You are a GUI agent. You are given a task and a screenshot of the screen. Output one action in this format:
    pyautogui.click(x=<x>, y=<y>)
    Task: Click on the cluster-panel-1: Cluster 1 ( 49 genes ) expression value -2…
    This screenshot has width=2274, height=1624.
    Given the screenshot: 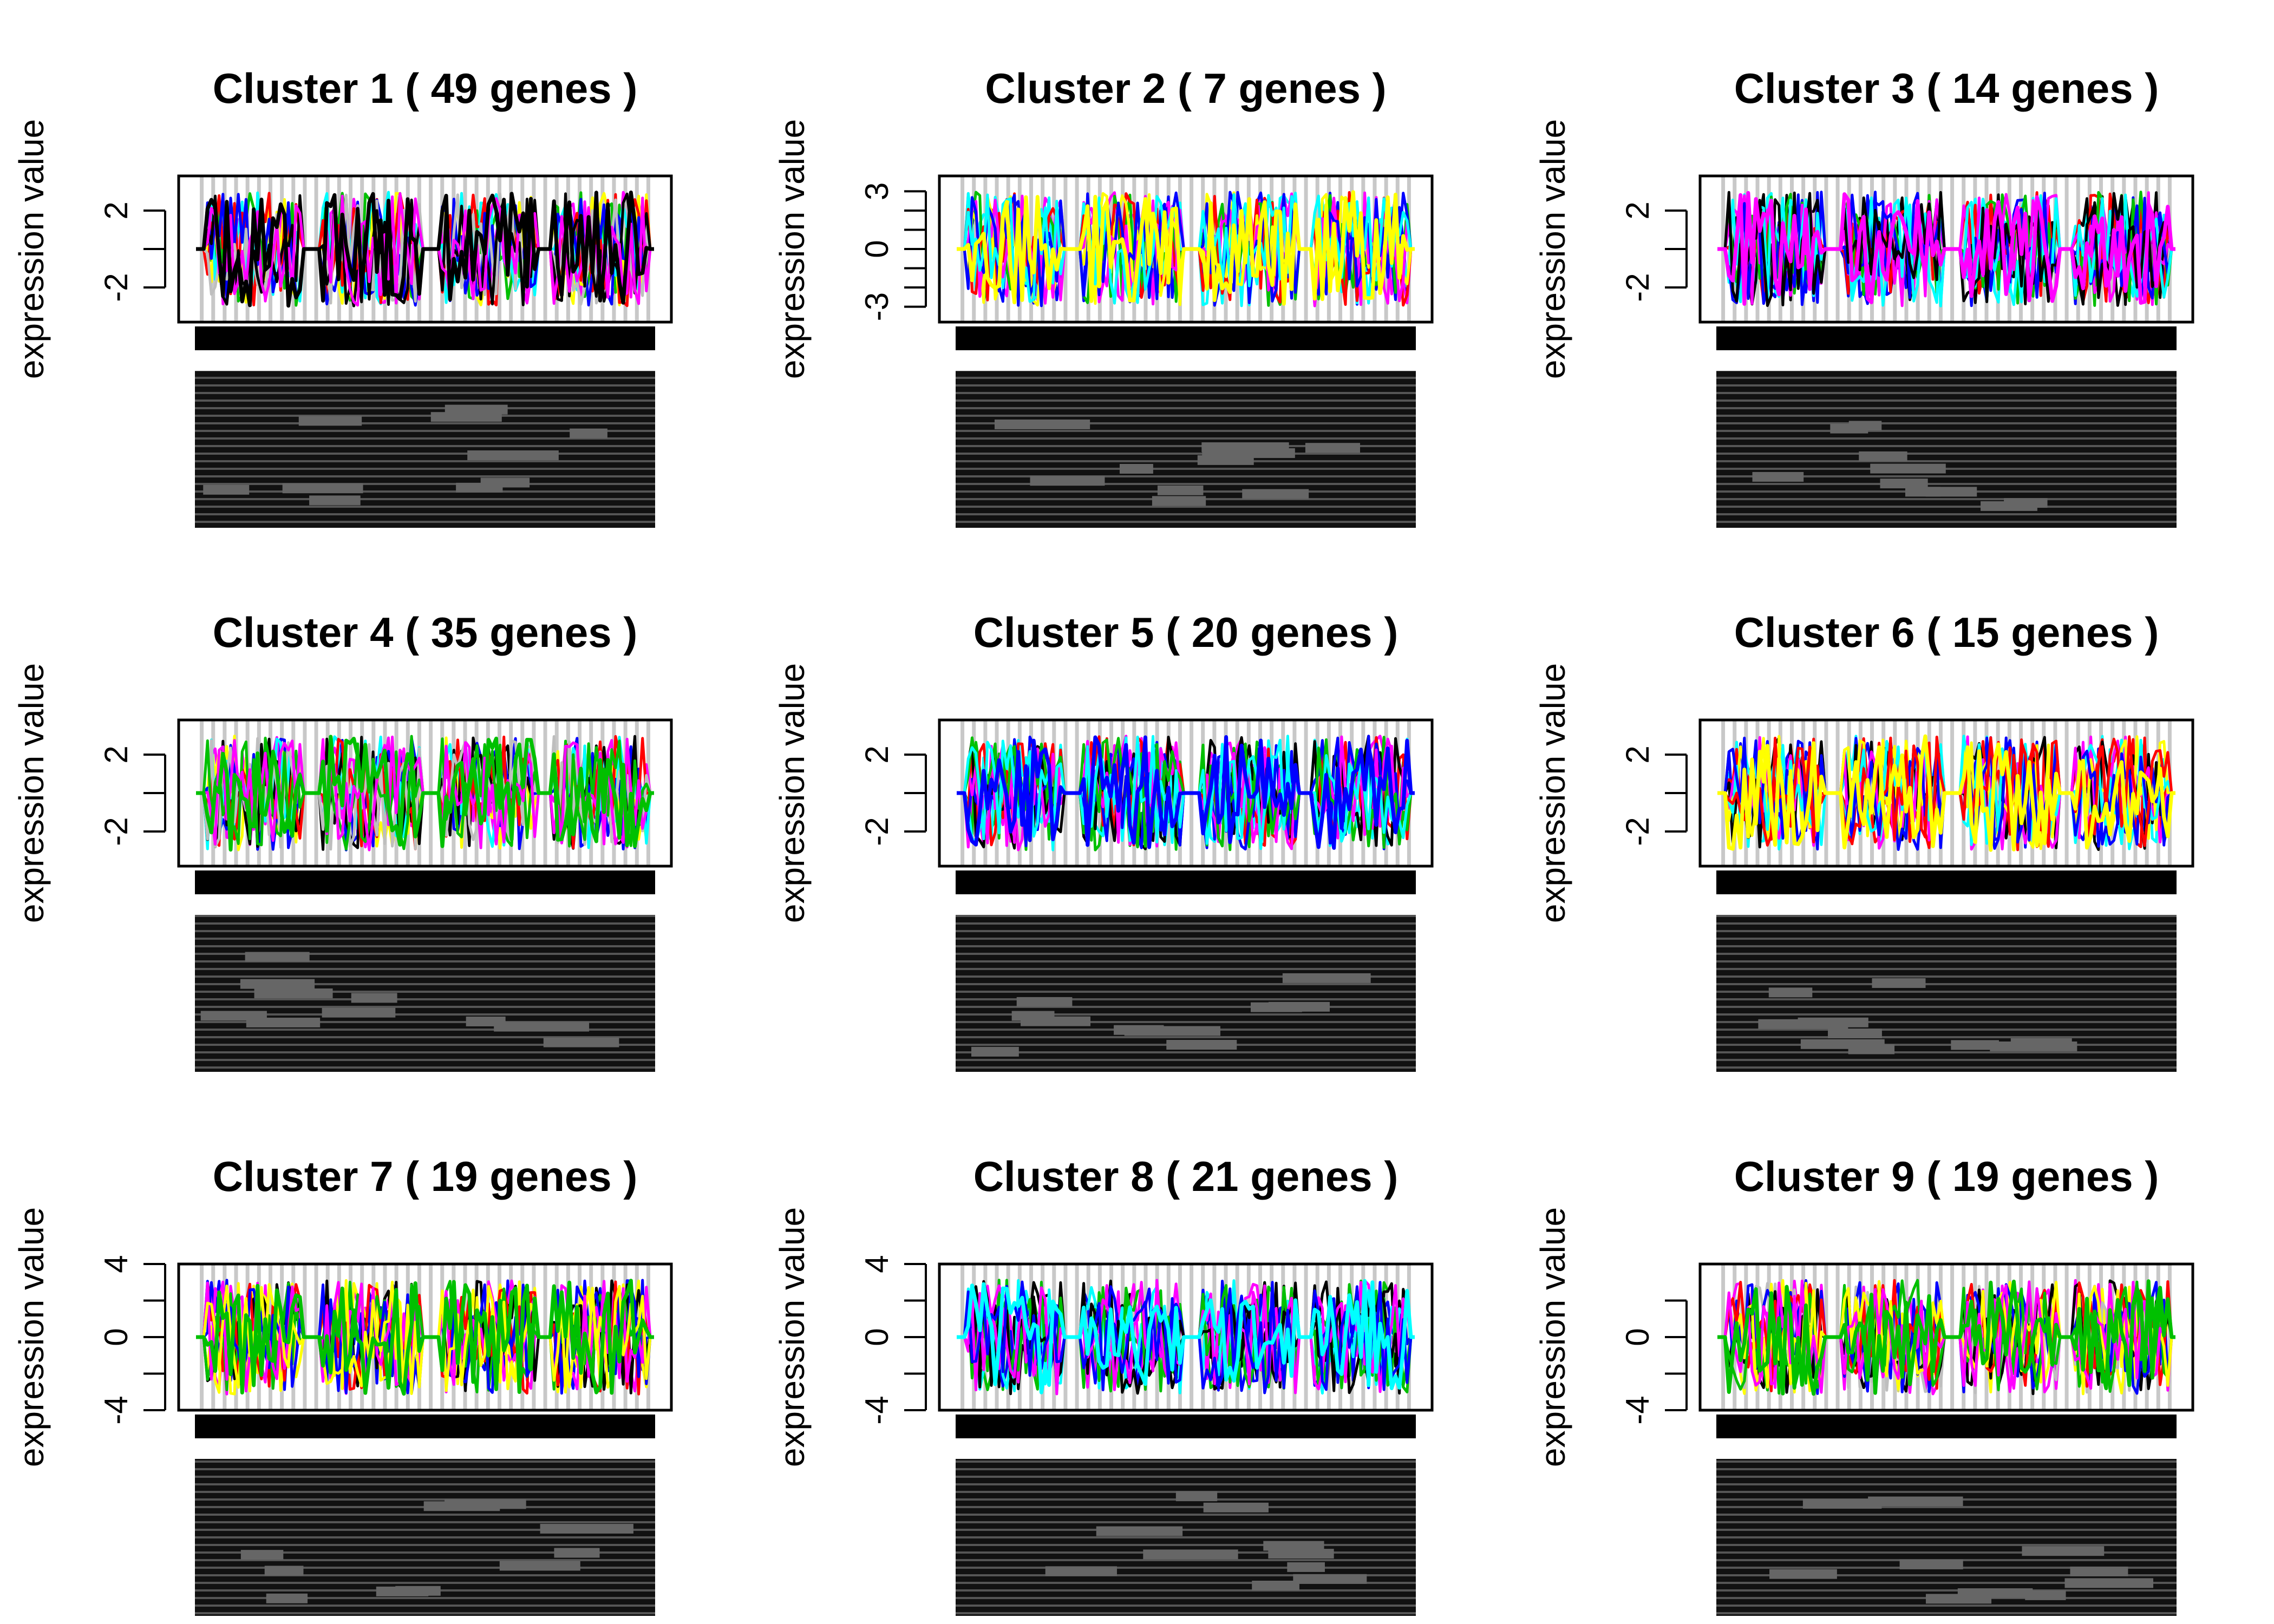 What is the action you would take?
    pyautogui.click(x=343, y=296)
    